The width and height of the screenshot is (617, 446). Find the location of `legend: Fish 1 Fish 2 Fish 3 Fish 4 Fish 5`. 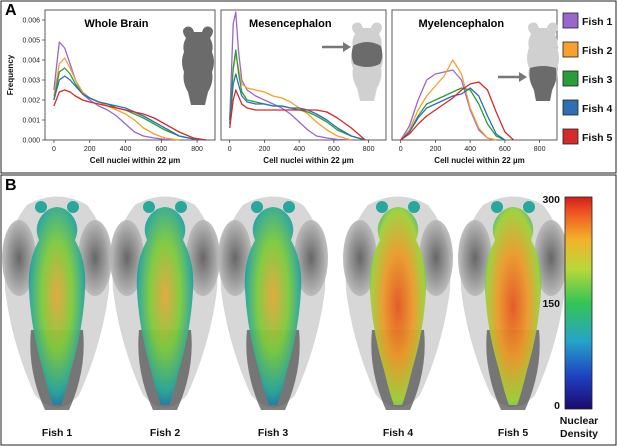

legend: Fish 1 Fish 2 Fish 3 Fish 4 Fish 5 is located at coordinates (587, 78).